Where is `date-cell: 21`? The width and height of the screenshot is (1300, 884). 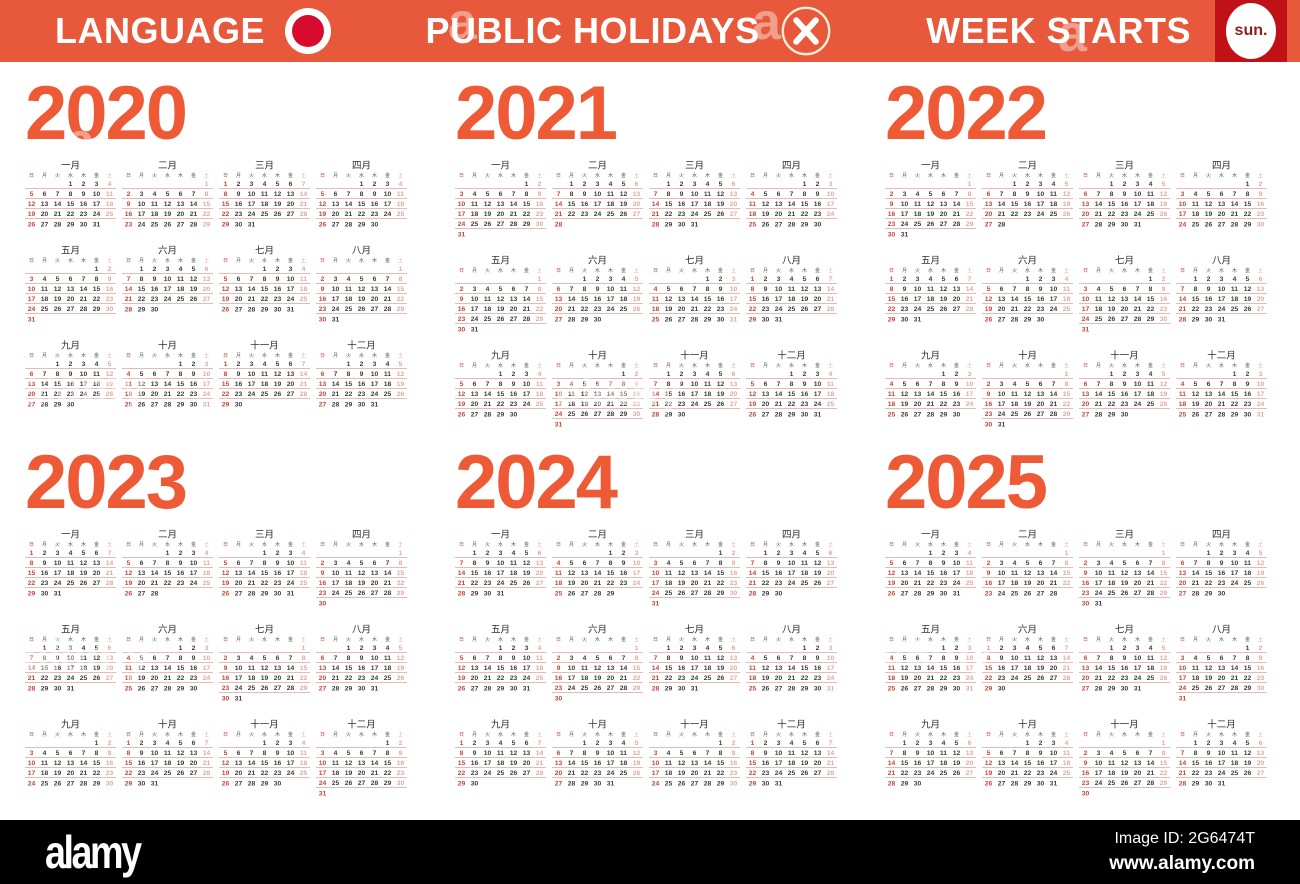
date-cell: 21 is located at coordinates (1098, 403).